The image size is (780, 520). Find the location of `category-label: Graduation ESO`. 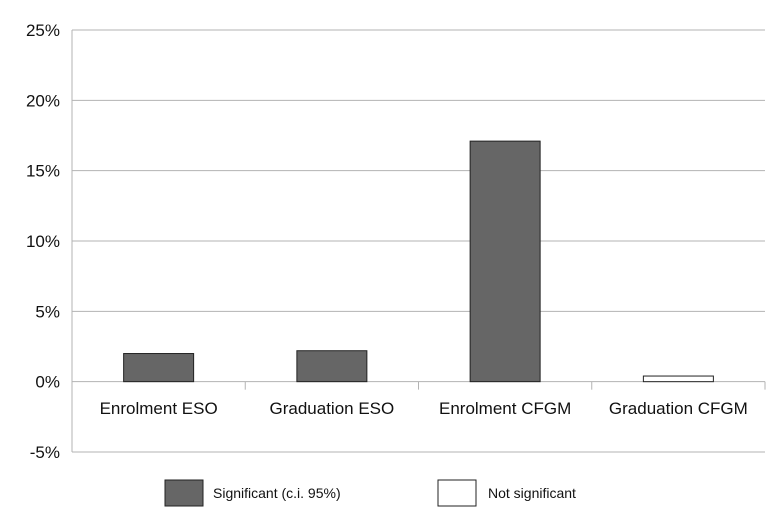

category-label: Graduation ESO is located at coordinates (332, 408).